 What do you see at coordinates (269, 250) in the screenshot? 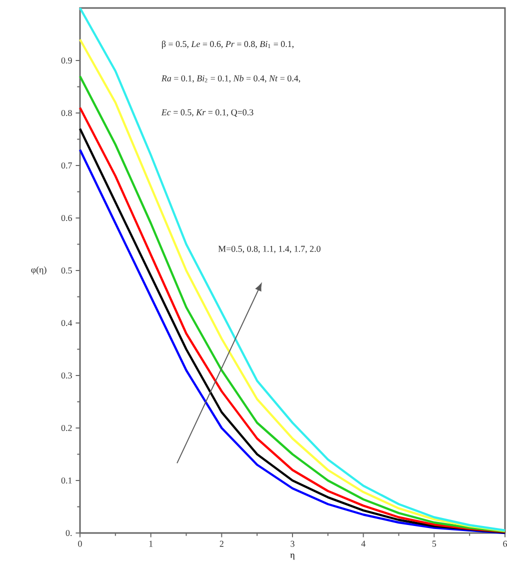
I see `annotation: M=0.5, 0.8, 1.1, 1.4, 1.7, 2.0` at bounding box center [269, 250].